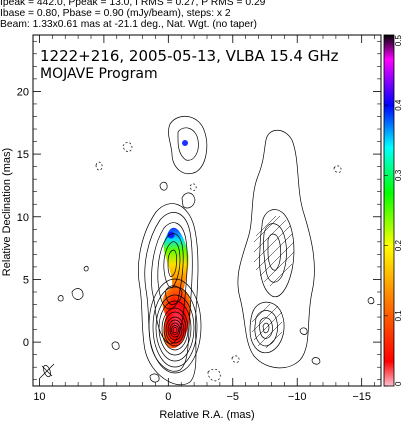 Image resolution: width=409 pixels, height=424 pixels. I want to click on colorbar-tick-label: 0.2, so click(398, 245).